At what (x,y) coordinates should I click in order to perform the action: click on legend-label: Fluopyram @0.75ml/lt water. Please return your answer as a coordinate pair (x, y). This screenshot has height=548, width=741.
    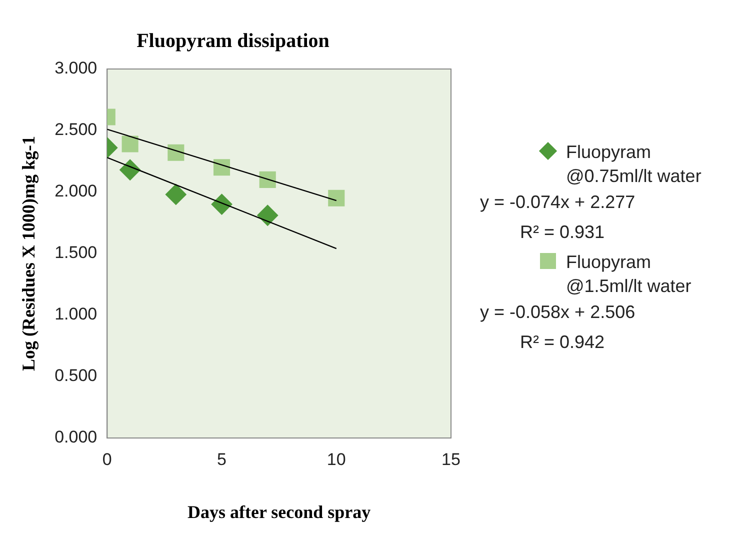
    Looking at the image, I should click on (634, 164).